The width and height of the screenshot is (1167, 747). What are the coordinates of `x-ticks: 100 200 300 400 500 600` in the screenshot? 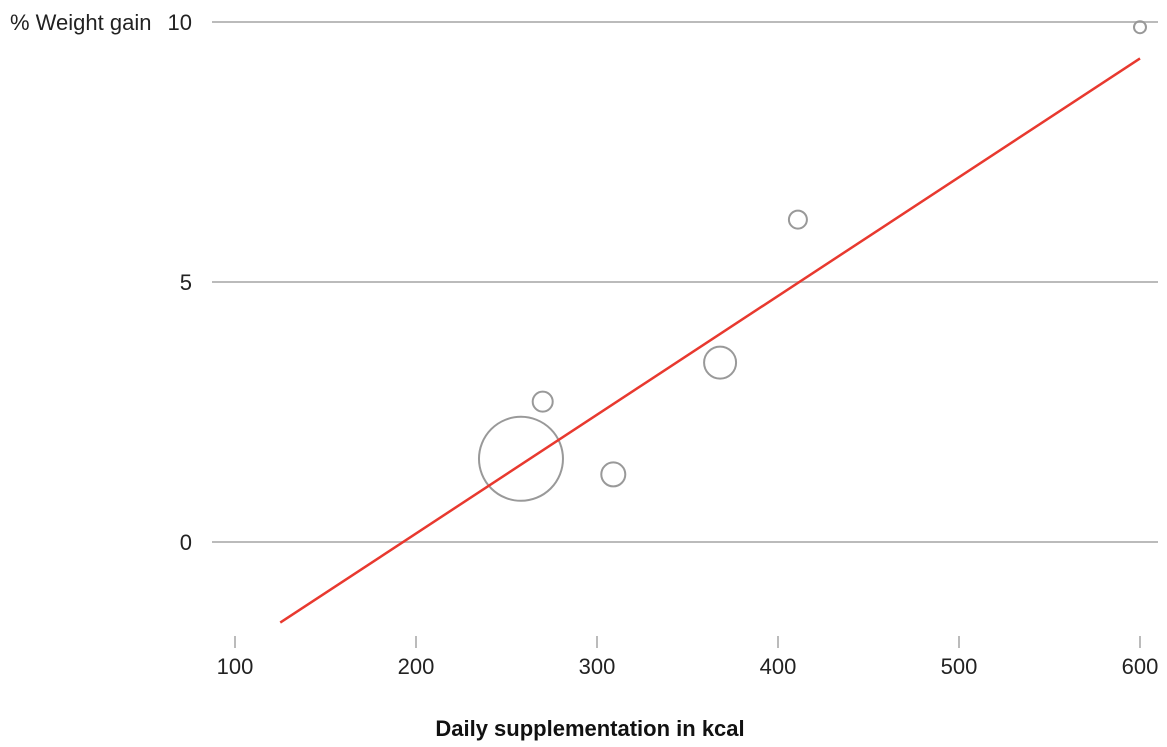 It's located at (688, 657).